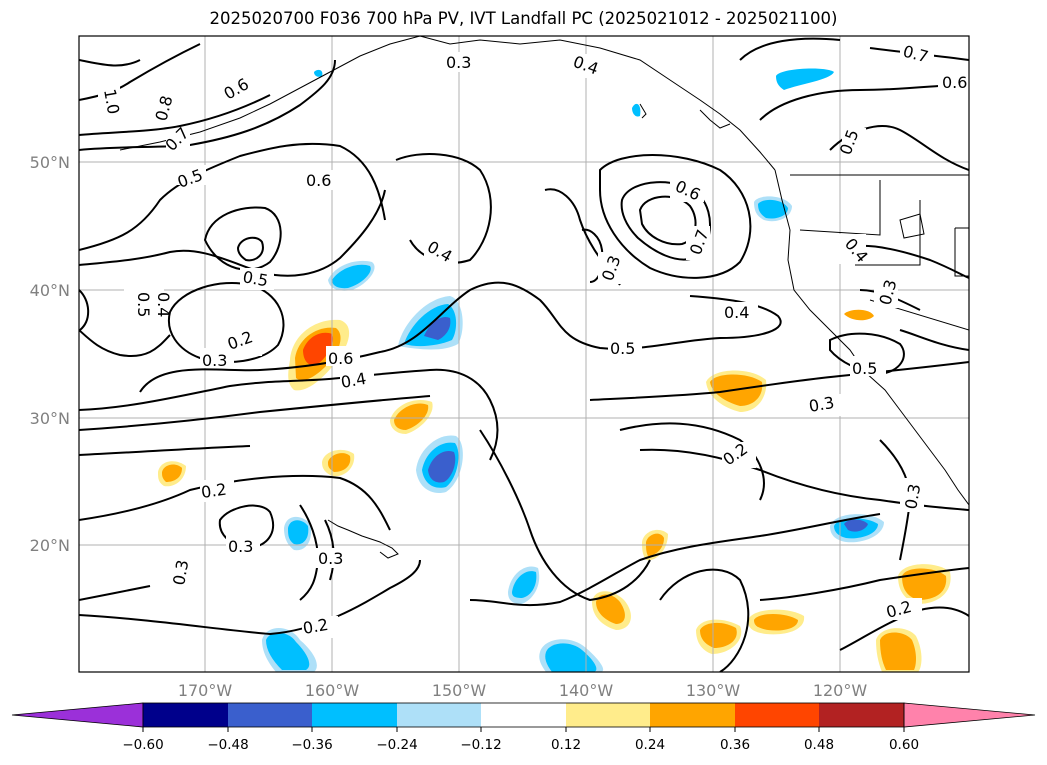 The height and width of the screenshot is (765, 1047). Describe the element at coordinates (650, 745) in the screenshot. I see `colorbar-tick-label: 0.24` at that location.